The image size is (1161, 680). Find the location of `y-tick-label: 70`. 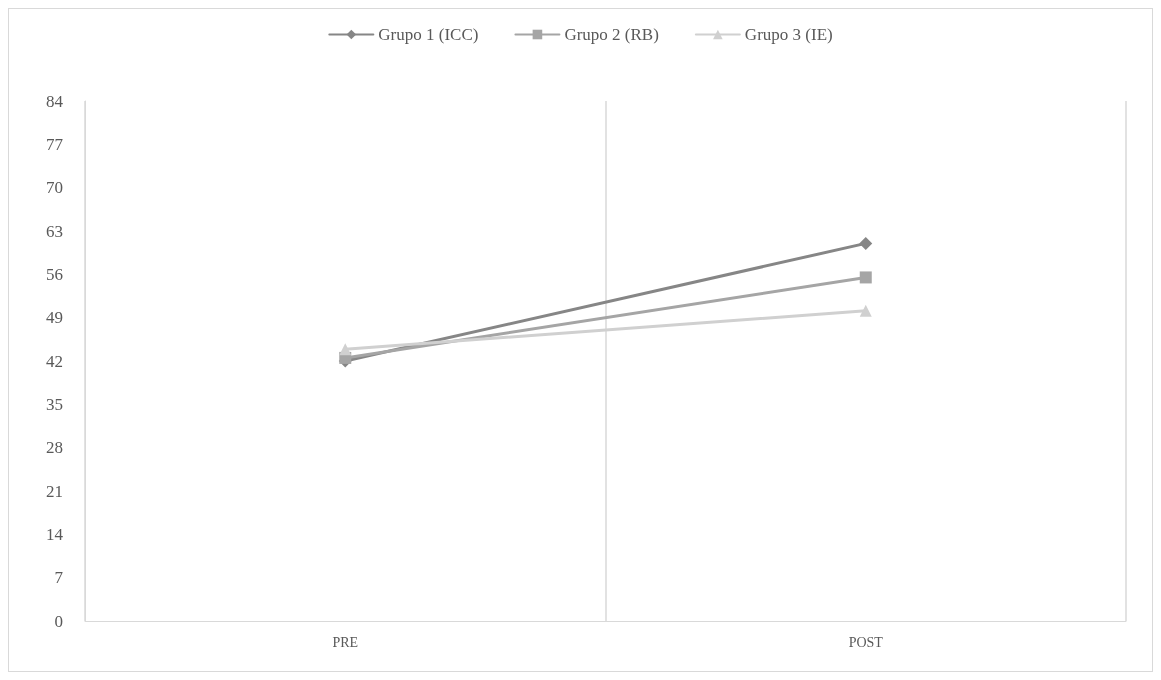

y-tick-label: 70 is located at coordinates (54, 188).